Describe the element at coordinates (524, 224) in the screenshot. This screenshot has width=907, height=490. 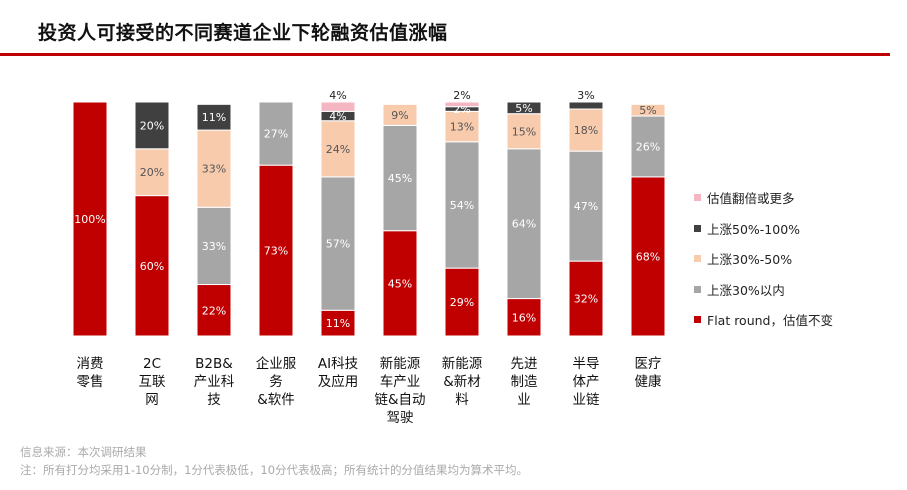
I see `data-label: 64%` at that location.